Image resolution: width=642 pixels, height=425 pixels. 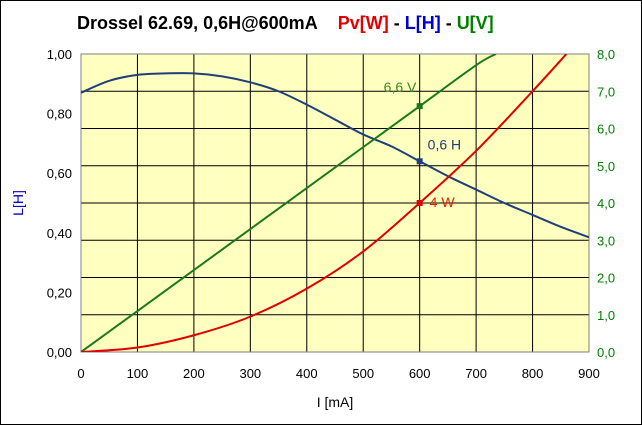 What do you see at coordinates (335, 402) in the screenshot?
I see `x-axis-label: I [mA]` at bounding box center [335, 402].